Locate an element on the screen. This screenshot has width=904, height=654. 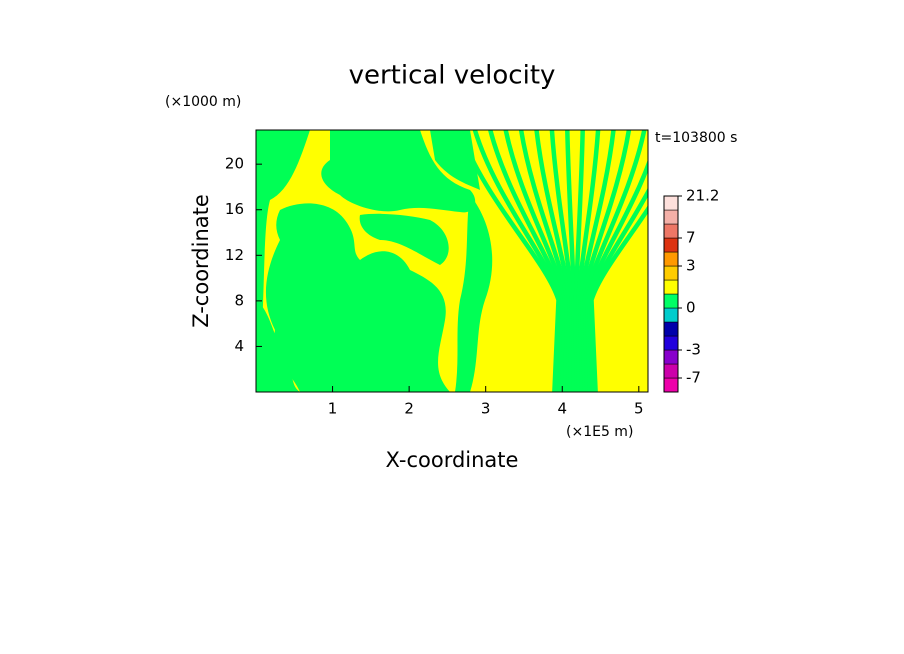
y-tick-label: 16 is located at coordinates (234, 209).